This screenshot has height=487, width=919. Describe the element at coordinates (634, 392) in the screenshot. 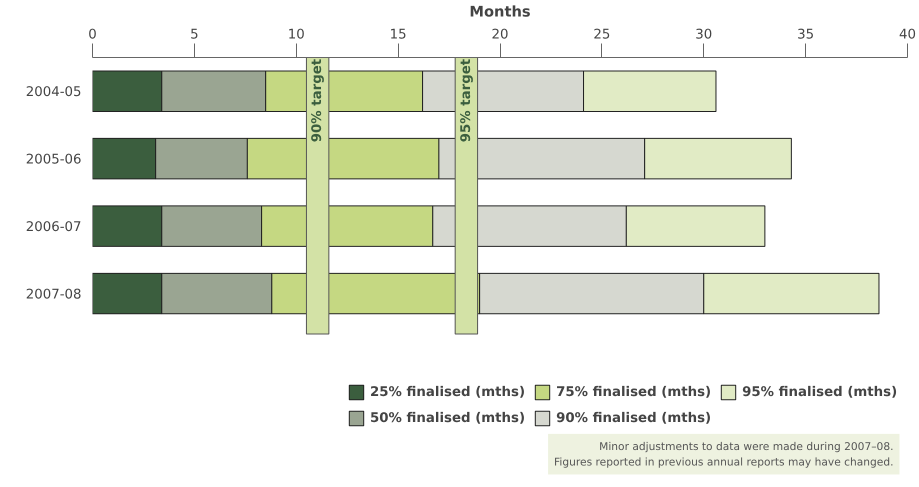

I see `legend-label: 75% finalised (mths)` at that location.